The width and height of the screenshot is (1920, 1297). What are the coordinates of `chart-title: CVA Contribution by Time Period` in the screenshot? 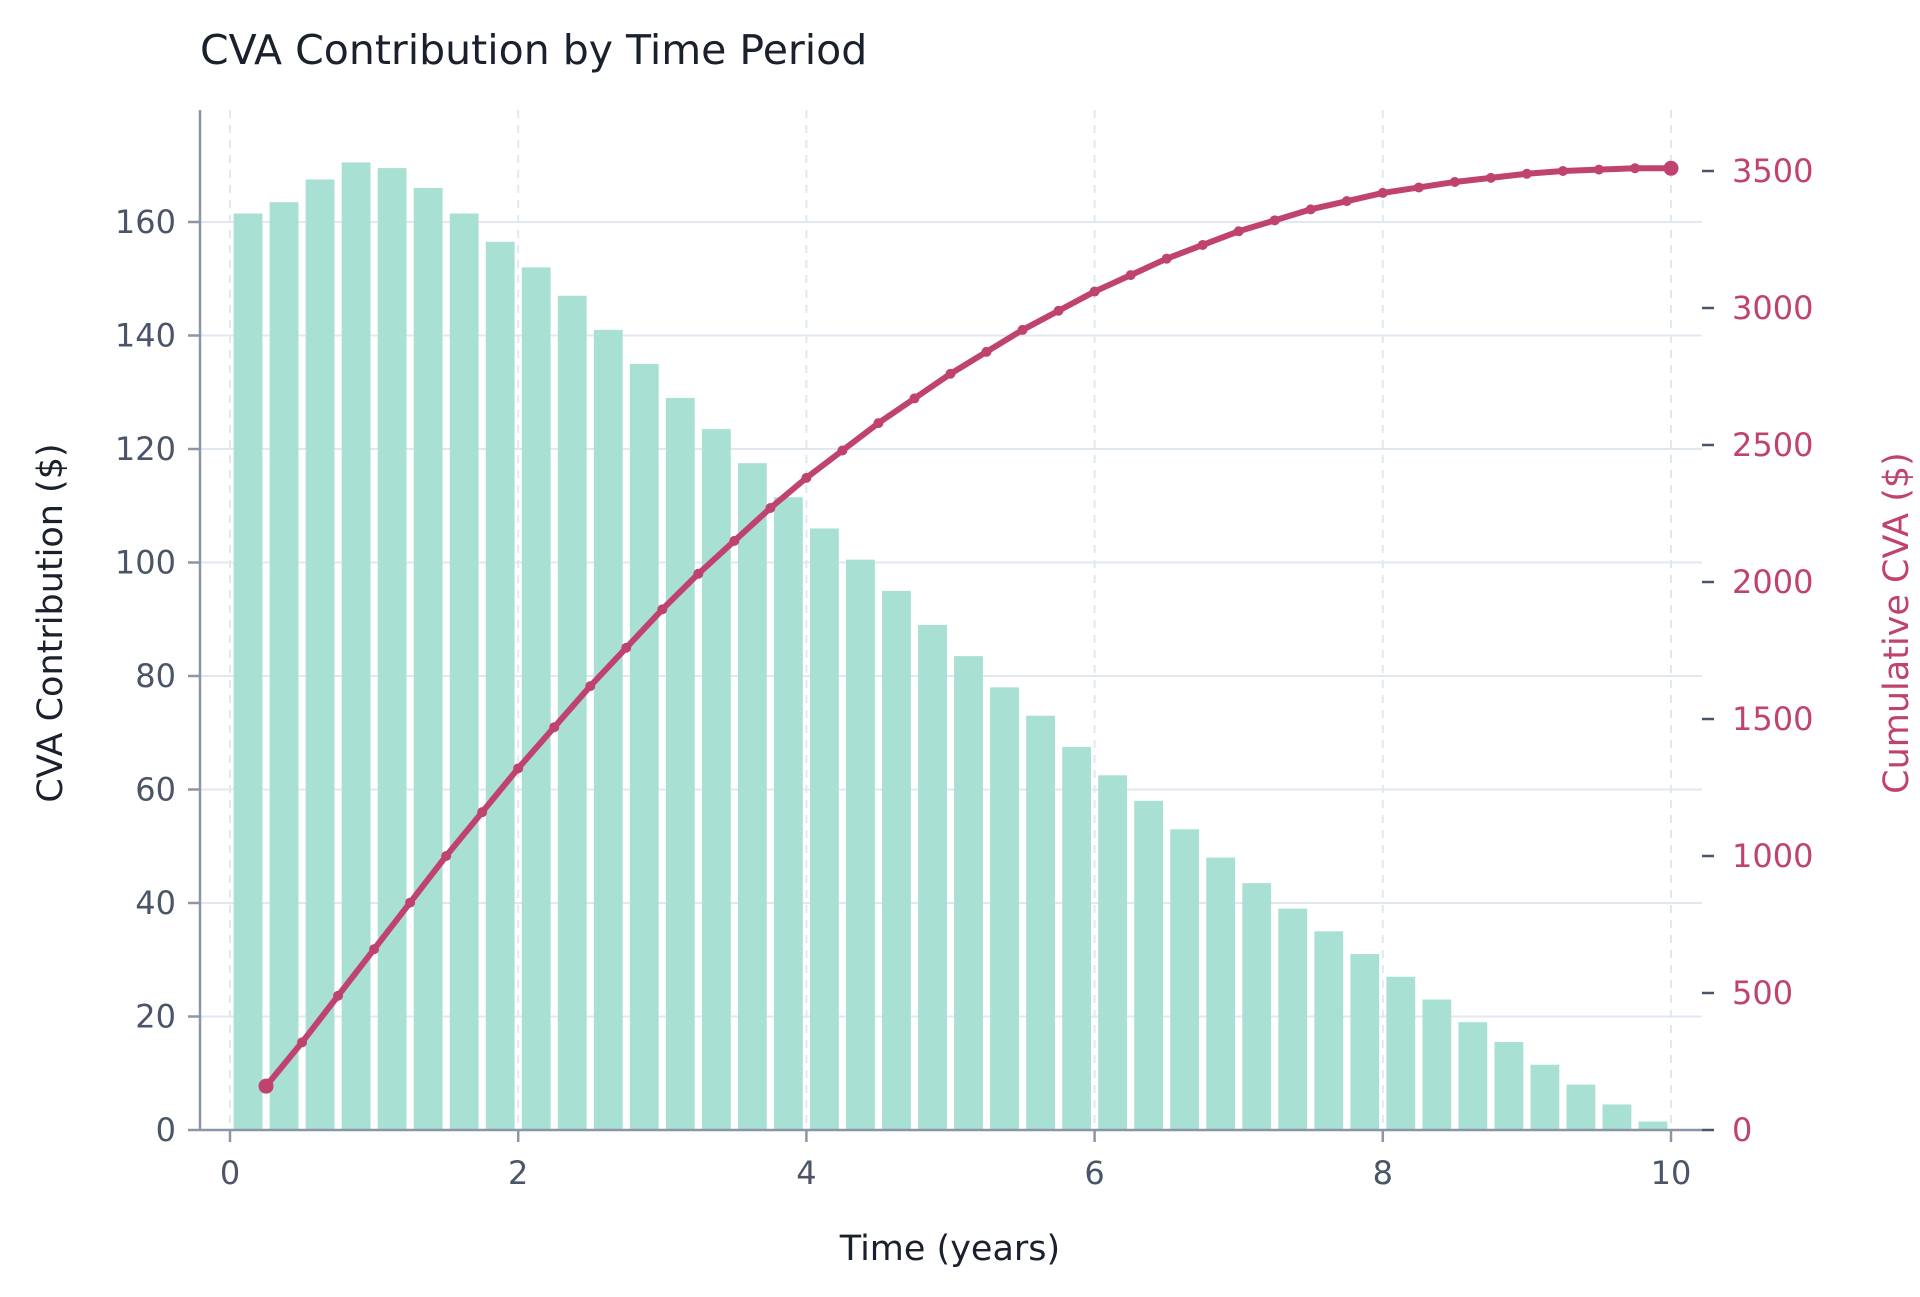 It's located at (533, 50).